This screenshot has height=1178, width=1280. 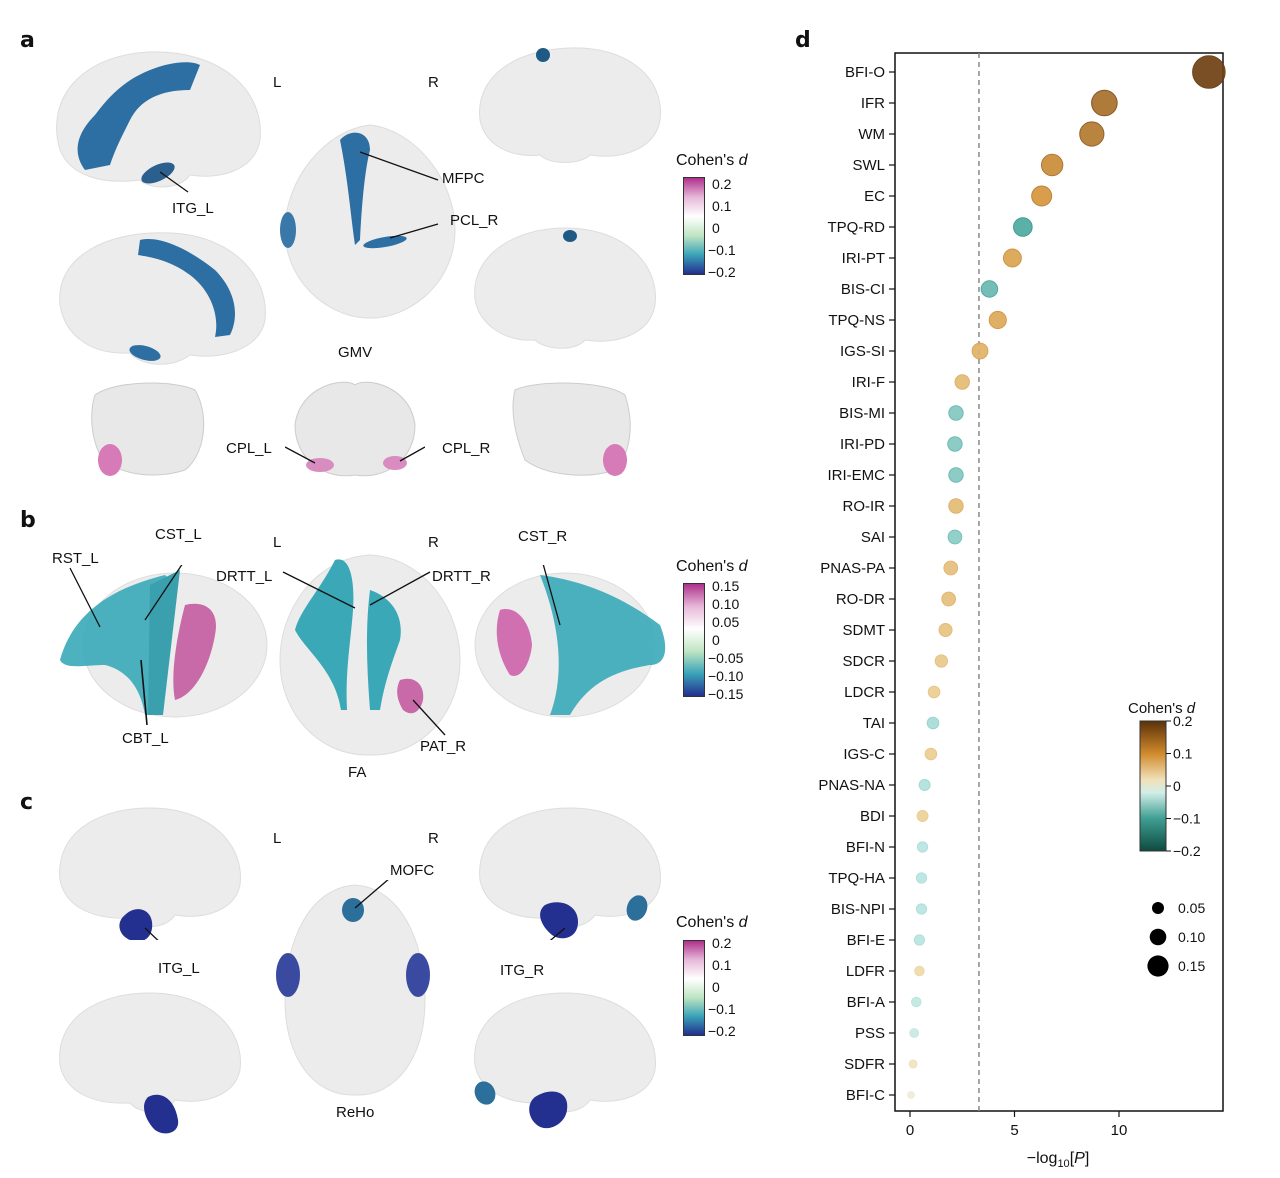 I want to click on tract-drtt-right, so click(x=383, y=650).